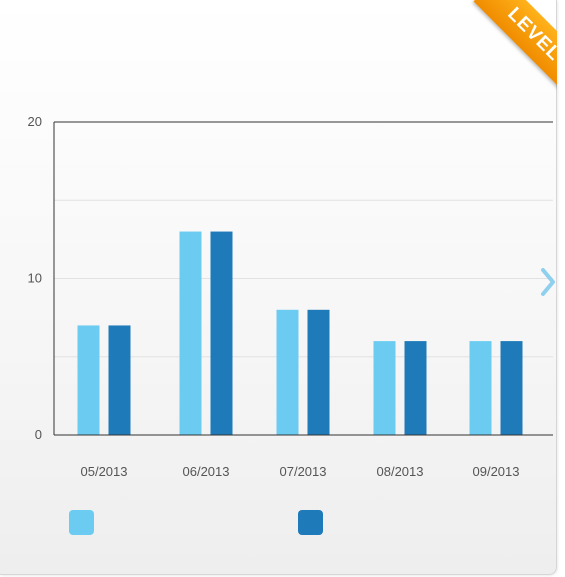  I want to click on bar-2-07-2013, so click(318, 372).